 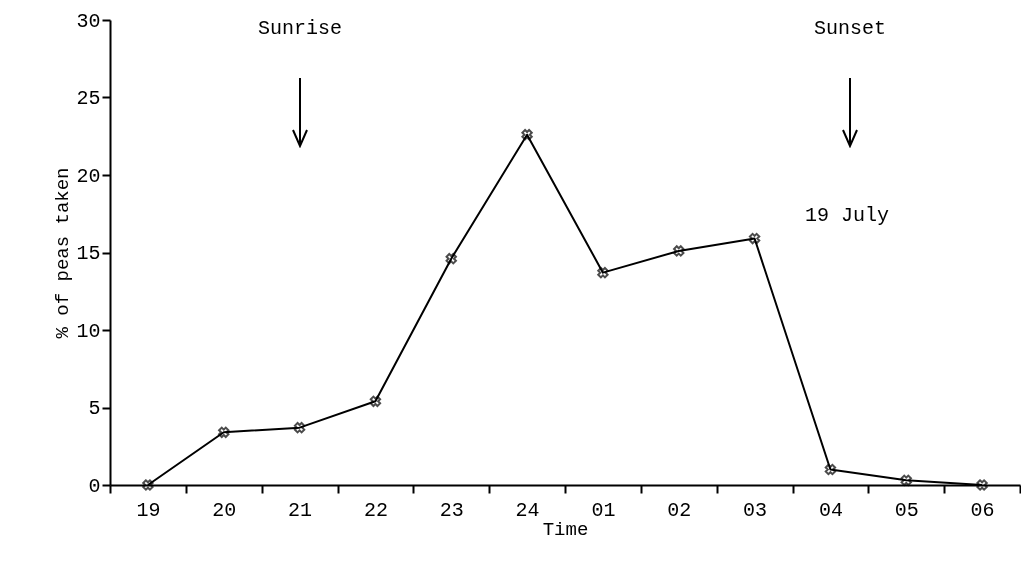 I want to click on y-tick-label: 20, so click(x=88, y=176).